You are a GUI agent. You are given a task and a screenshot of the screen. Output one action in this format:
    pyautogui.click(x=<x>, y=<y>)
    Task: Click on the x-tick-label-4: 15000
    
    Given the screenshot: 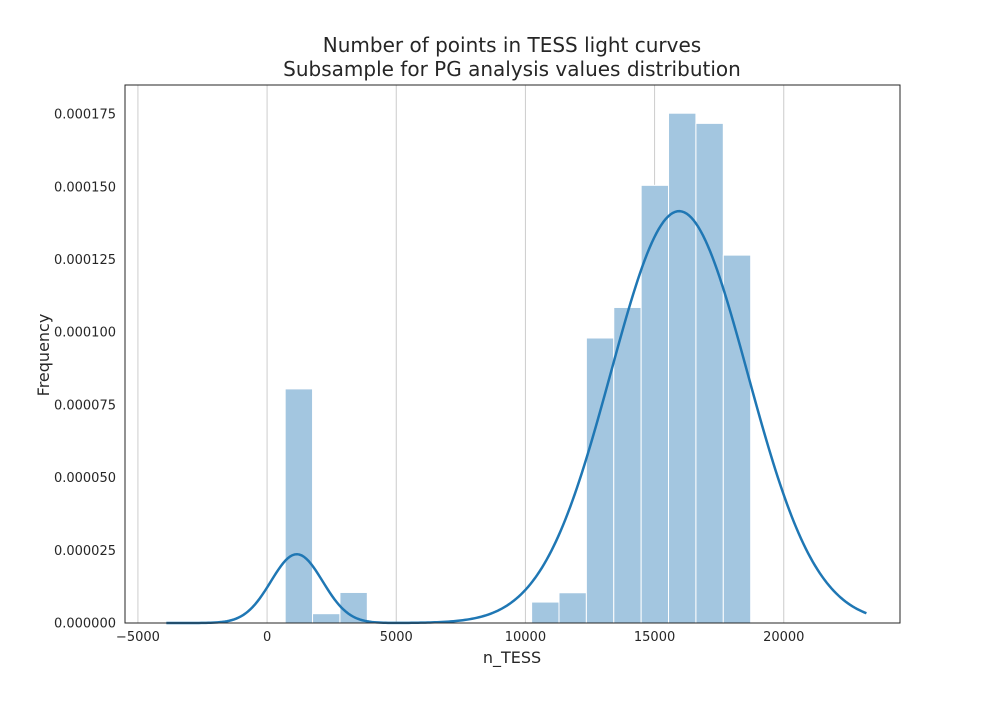 What is the action you would take?
    pyautogui.click(x=654, y=637)
    